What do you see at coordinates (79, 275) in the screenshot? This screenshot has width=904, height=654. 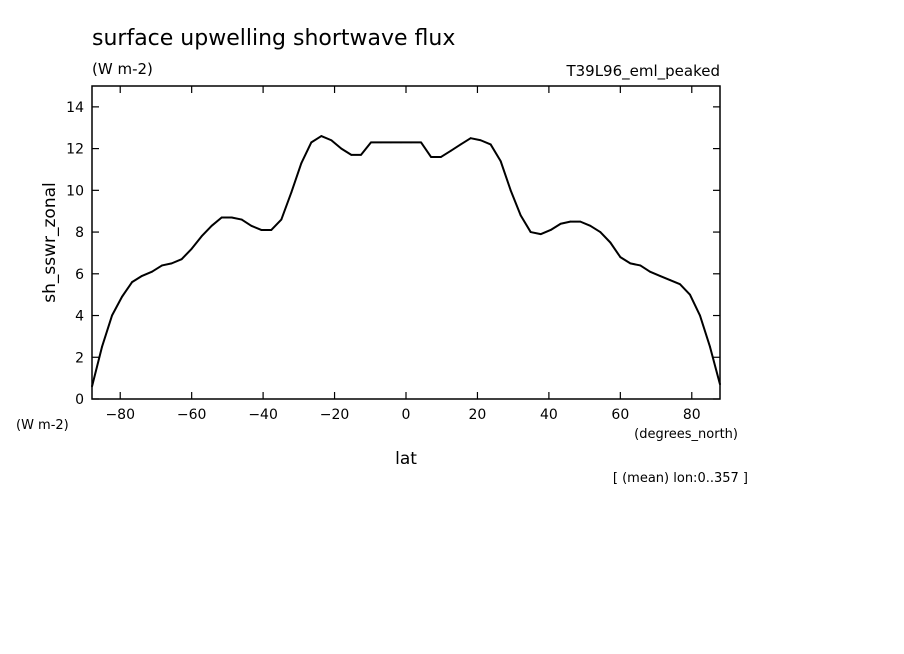 I see `y-tick-label: 6` at bounding box center [79, 275].